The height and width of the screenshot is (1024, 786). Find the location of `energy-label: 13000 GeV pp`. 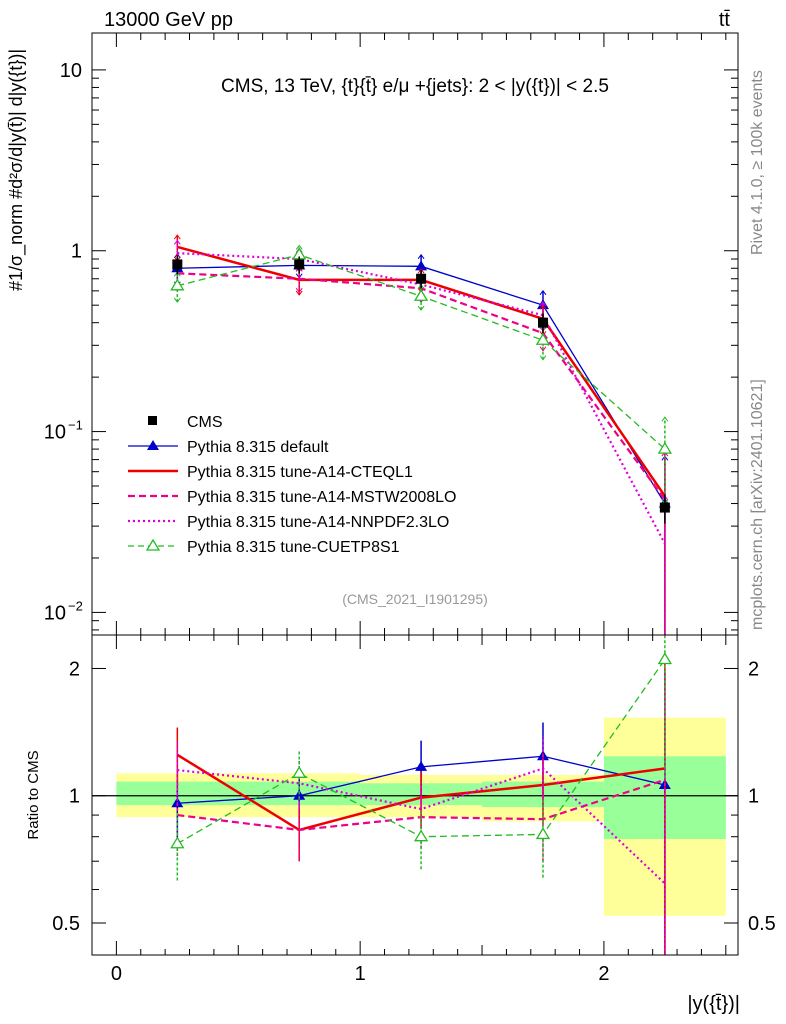

energy-label: 13000 GeV pp is located at coordinates (168, 20).